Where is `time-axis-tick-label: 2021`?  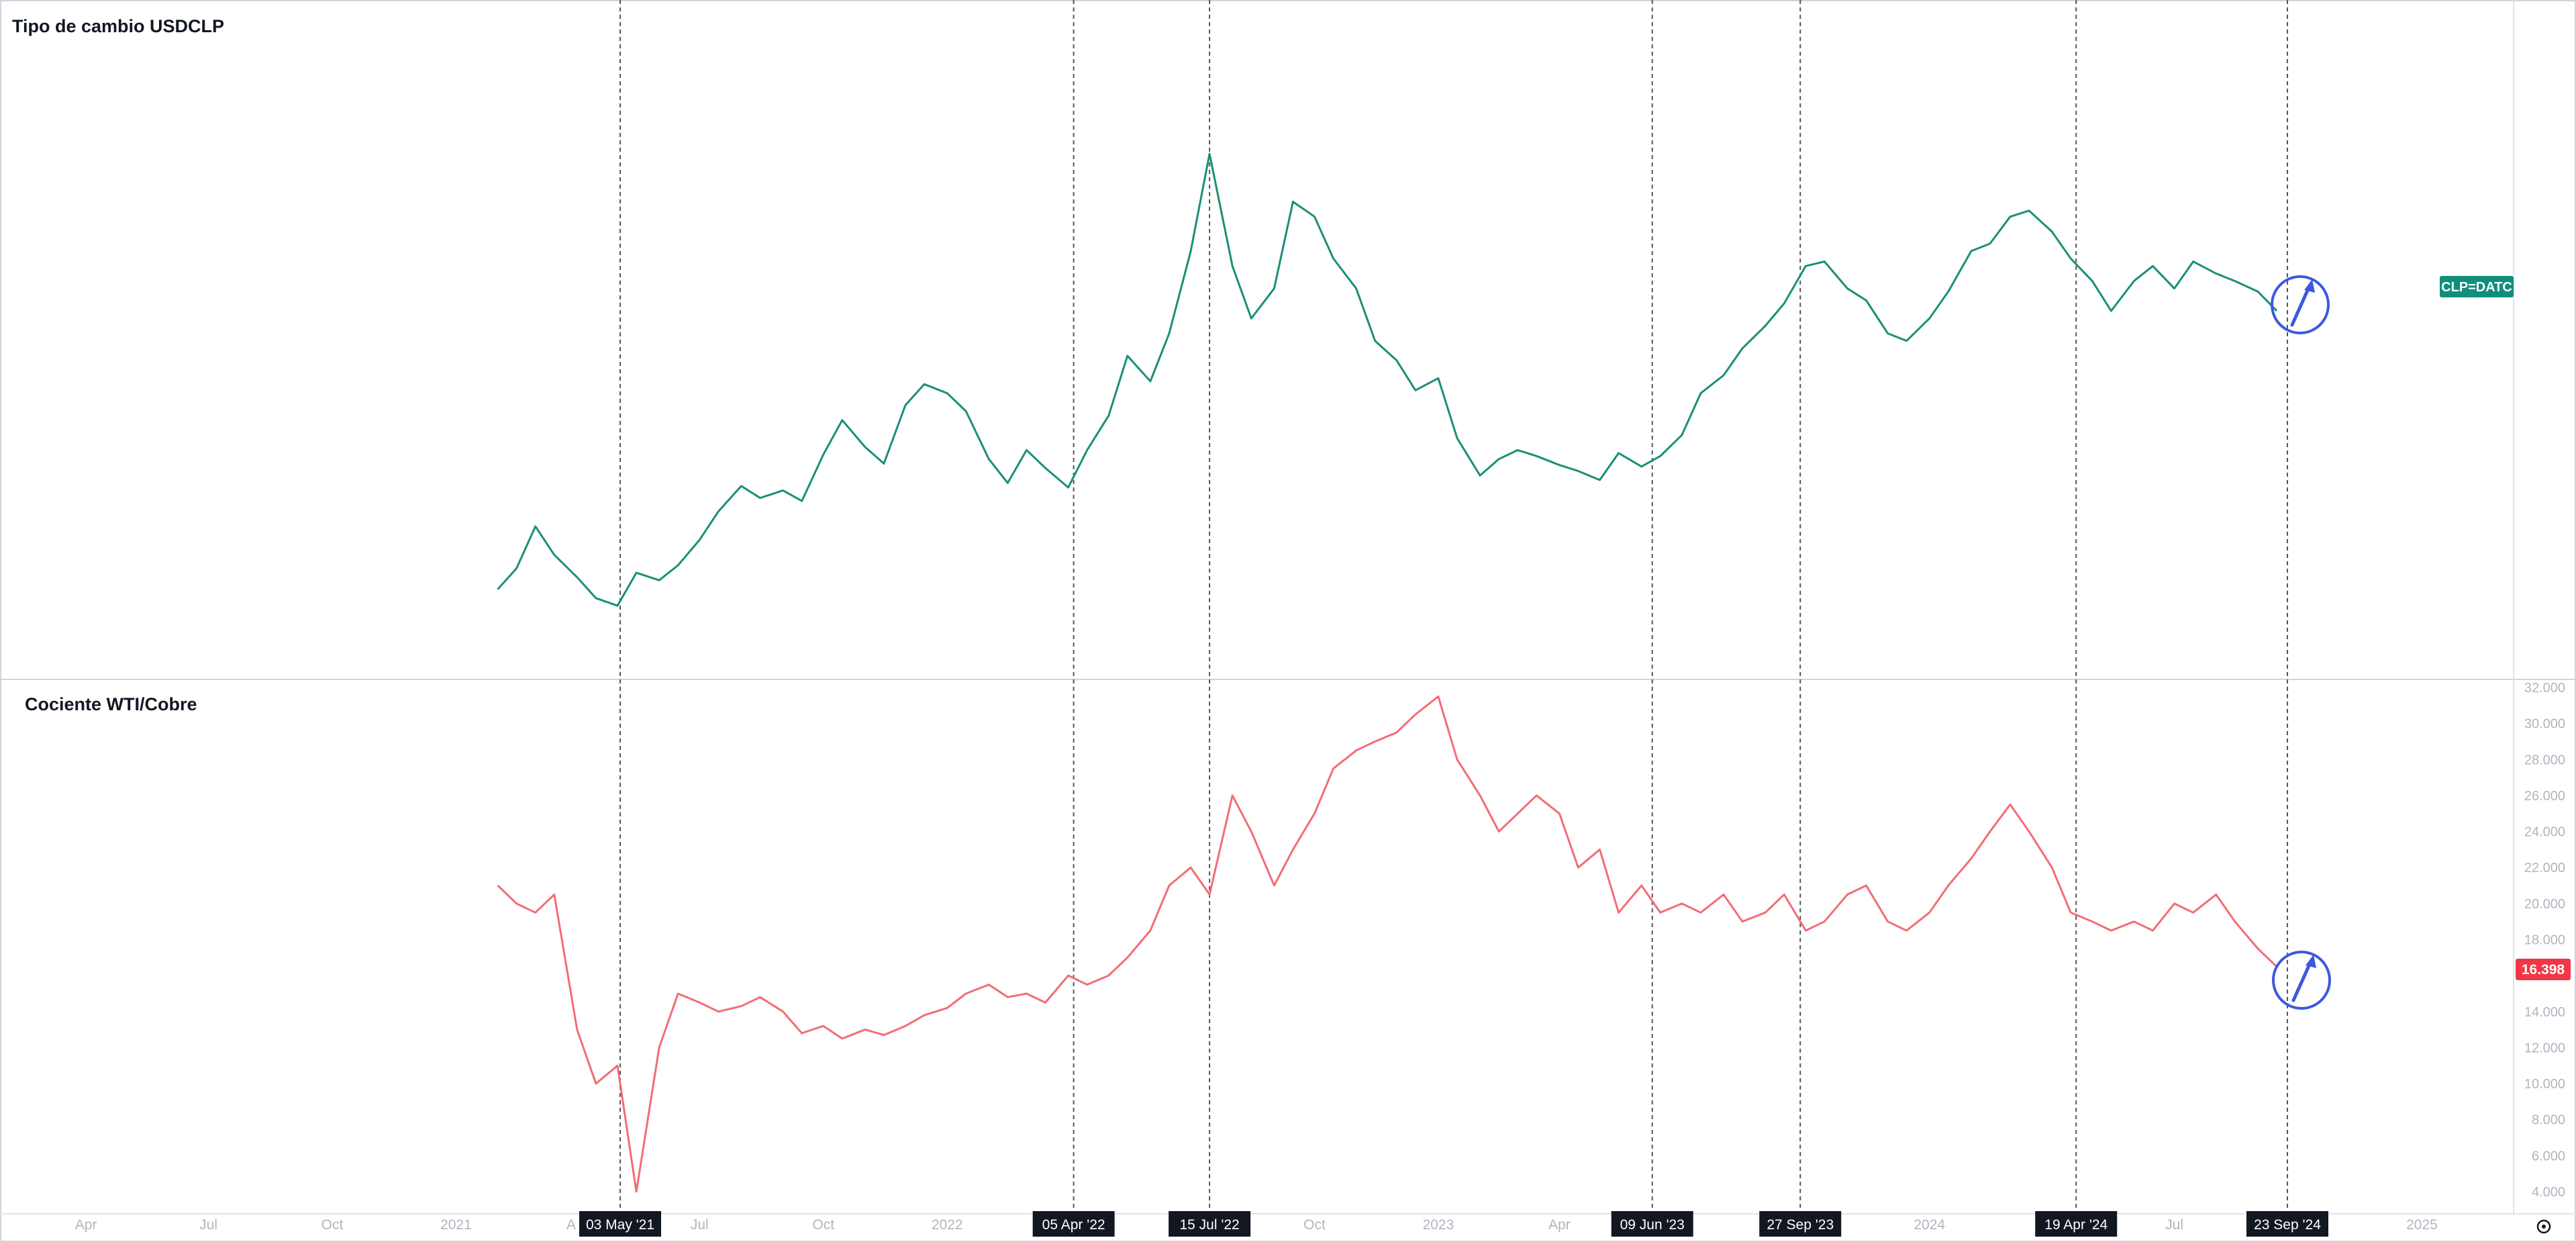 time-axis-tick-label: 2021 is located at coordinates (456, 1225).